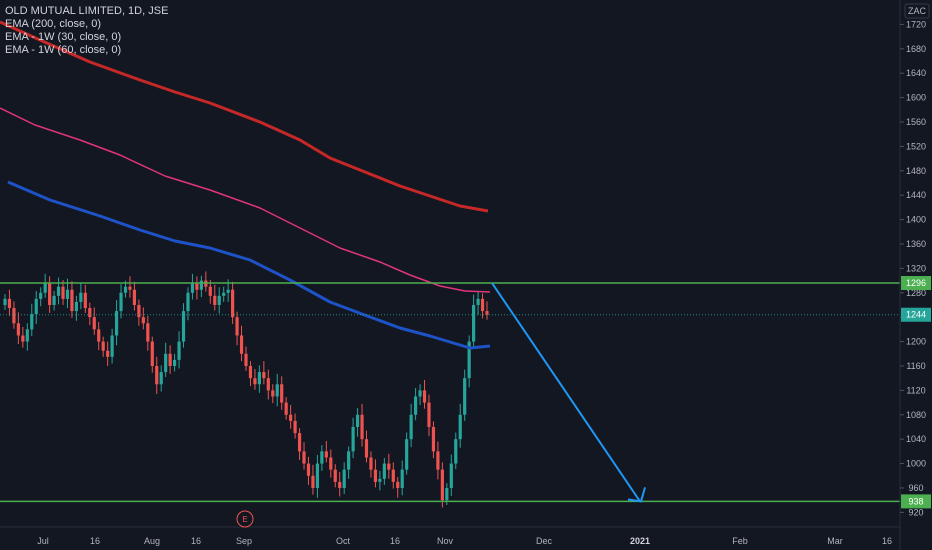 The width and height of the screenshot is (932, 550). I want to click on symbol-title: OLD MUTUAL LIMITED, 1D, JSE, so click(87, 11).